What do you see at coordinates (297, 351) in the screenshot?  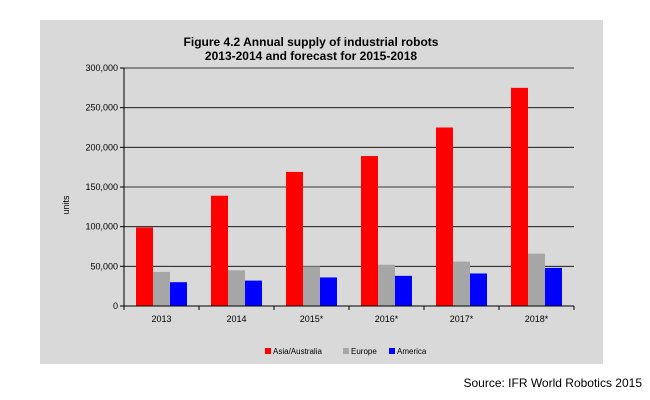 I see `legend-label: Asia/Australia` at bounding box center [297, 351].